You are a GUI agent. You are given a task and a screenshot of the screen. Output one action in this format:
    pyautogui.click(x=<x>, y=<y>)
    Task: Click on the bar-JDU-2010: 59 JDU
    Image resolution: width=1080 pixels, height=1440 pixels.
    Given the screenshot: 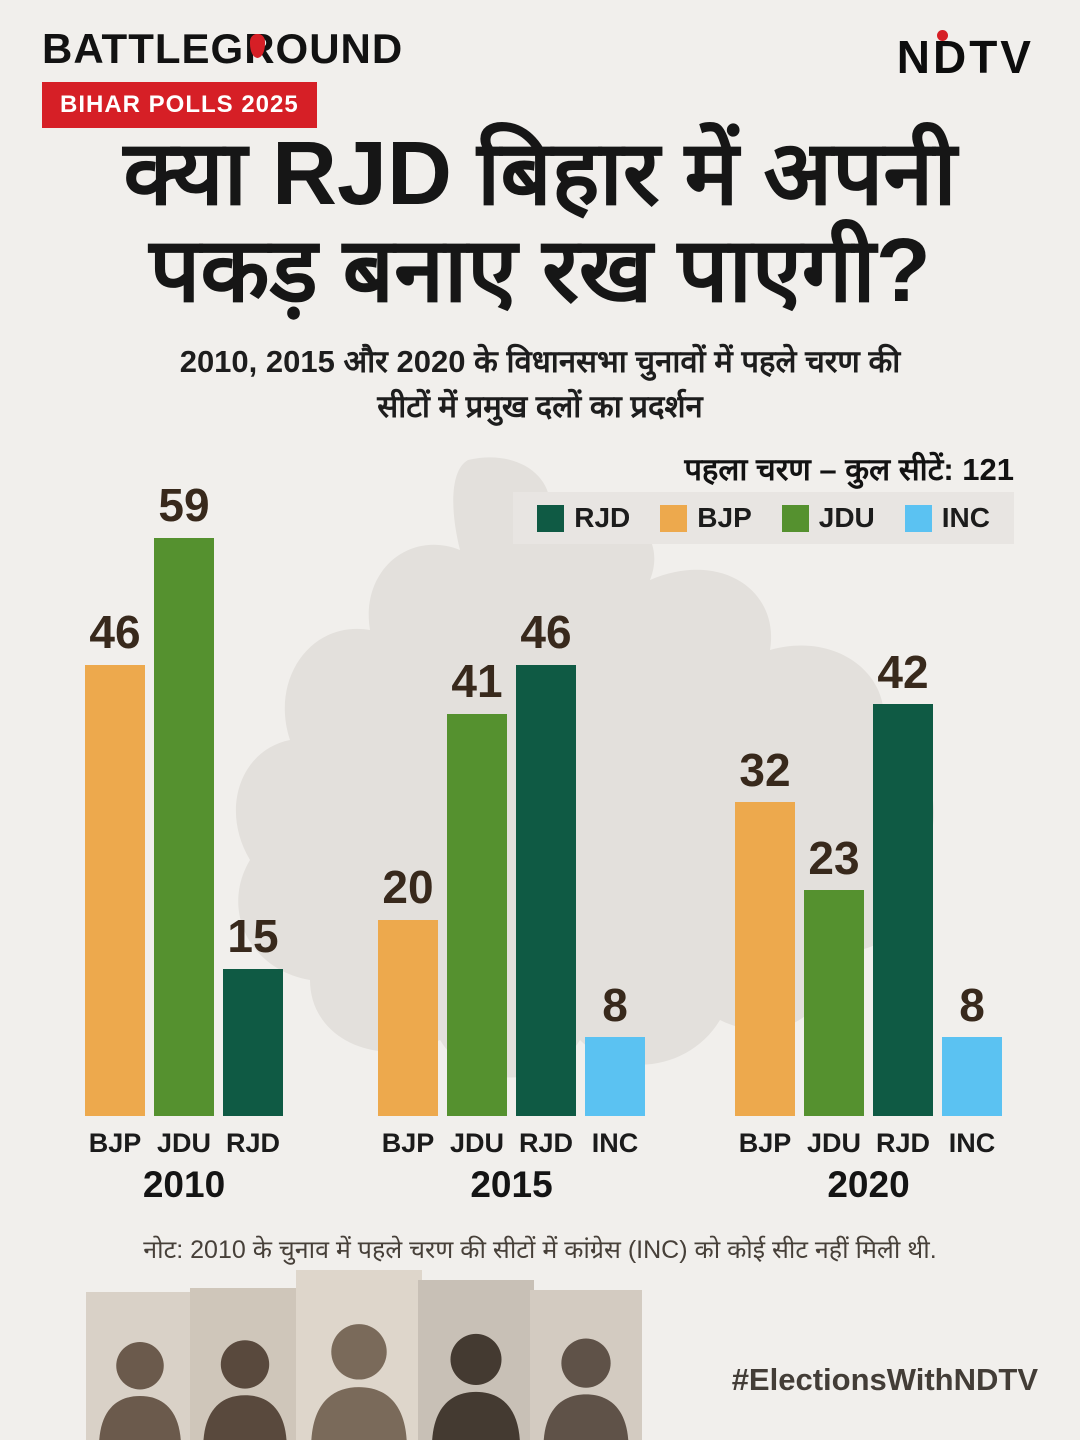 What is the action you would take?
    pyautogui.click(x=184, y=821)
    